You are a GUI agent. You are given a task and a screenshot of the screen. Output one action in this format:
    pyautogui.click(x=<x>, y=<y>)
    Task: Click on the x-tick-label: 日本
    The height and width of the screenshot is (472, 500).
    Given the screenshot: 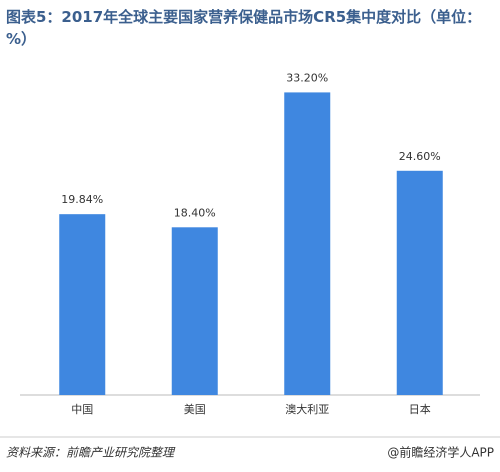 What is the action you would take?
    pyautogui.click(x=420, y=409)
    